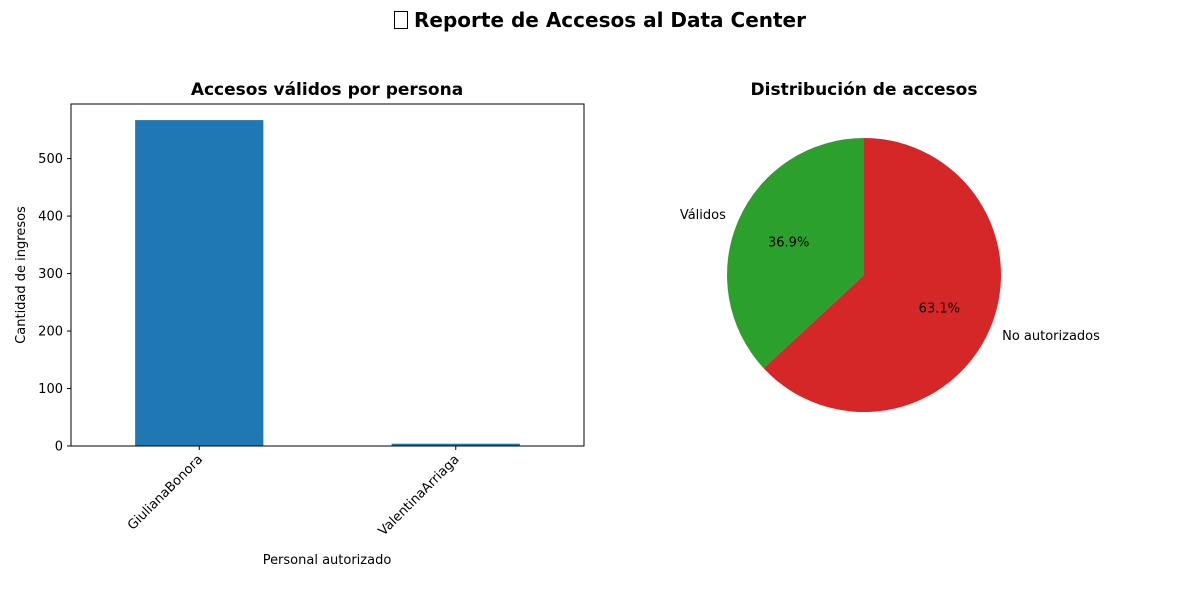 Image resolution: width=1200 pixels, height=600 pixels. What do you see at coordinates (939, 308) in the screenshot?
I see `pie-pct-label: 63.1%` at bounding box center [939, 308].